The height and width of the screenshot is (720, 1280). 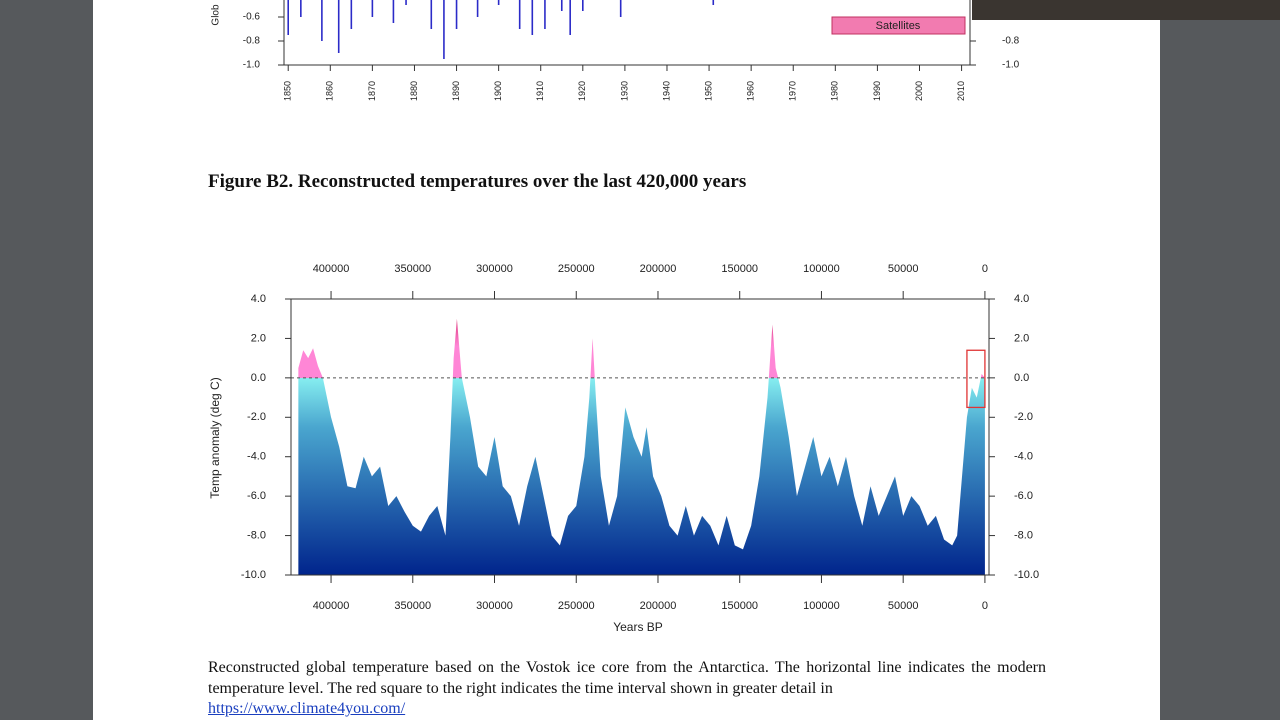 What do you see at coordinates (258, 378) in the screenshot?
I see `y-tick-label: 0.0` at bounding box center [258, 378].